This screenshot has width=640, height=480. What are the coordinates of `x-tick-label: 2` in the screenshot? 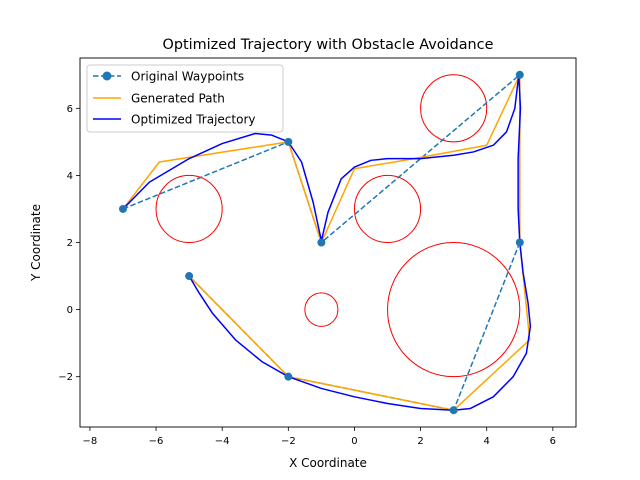 It's located at (420, 441).